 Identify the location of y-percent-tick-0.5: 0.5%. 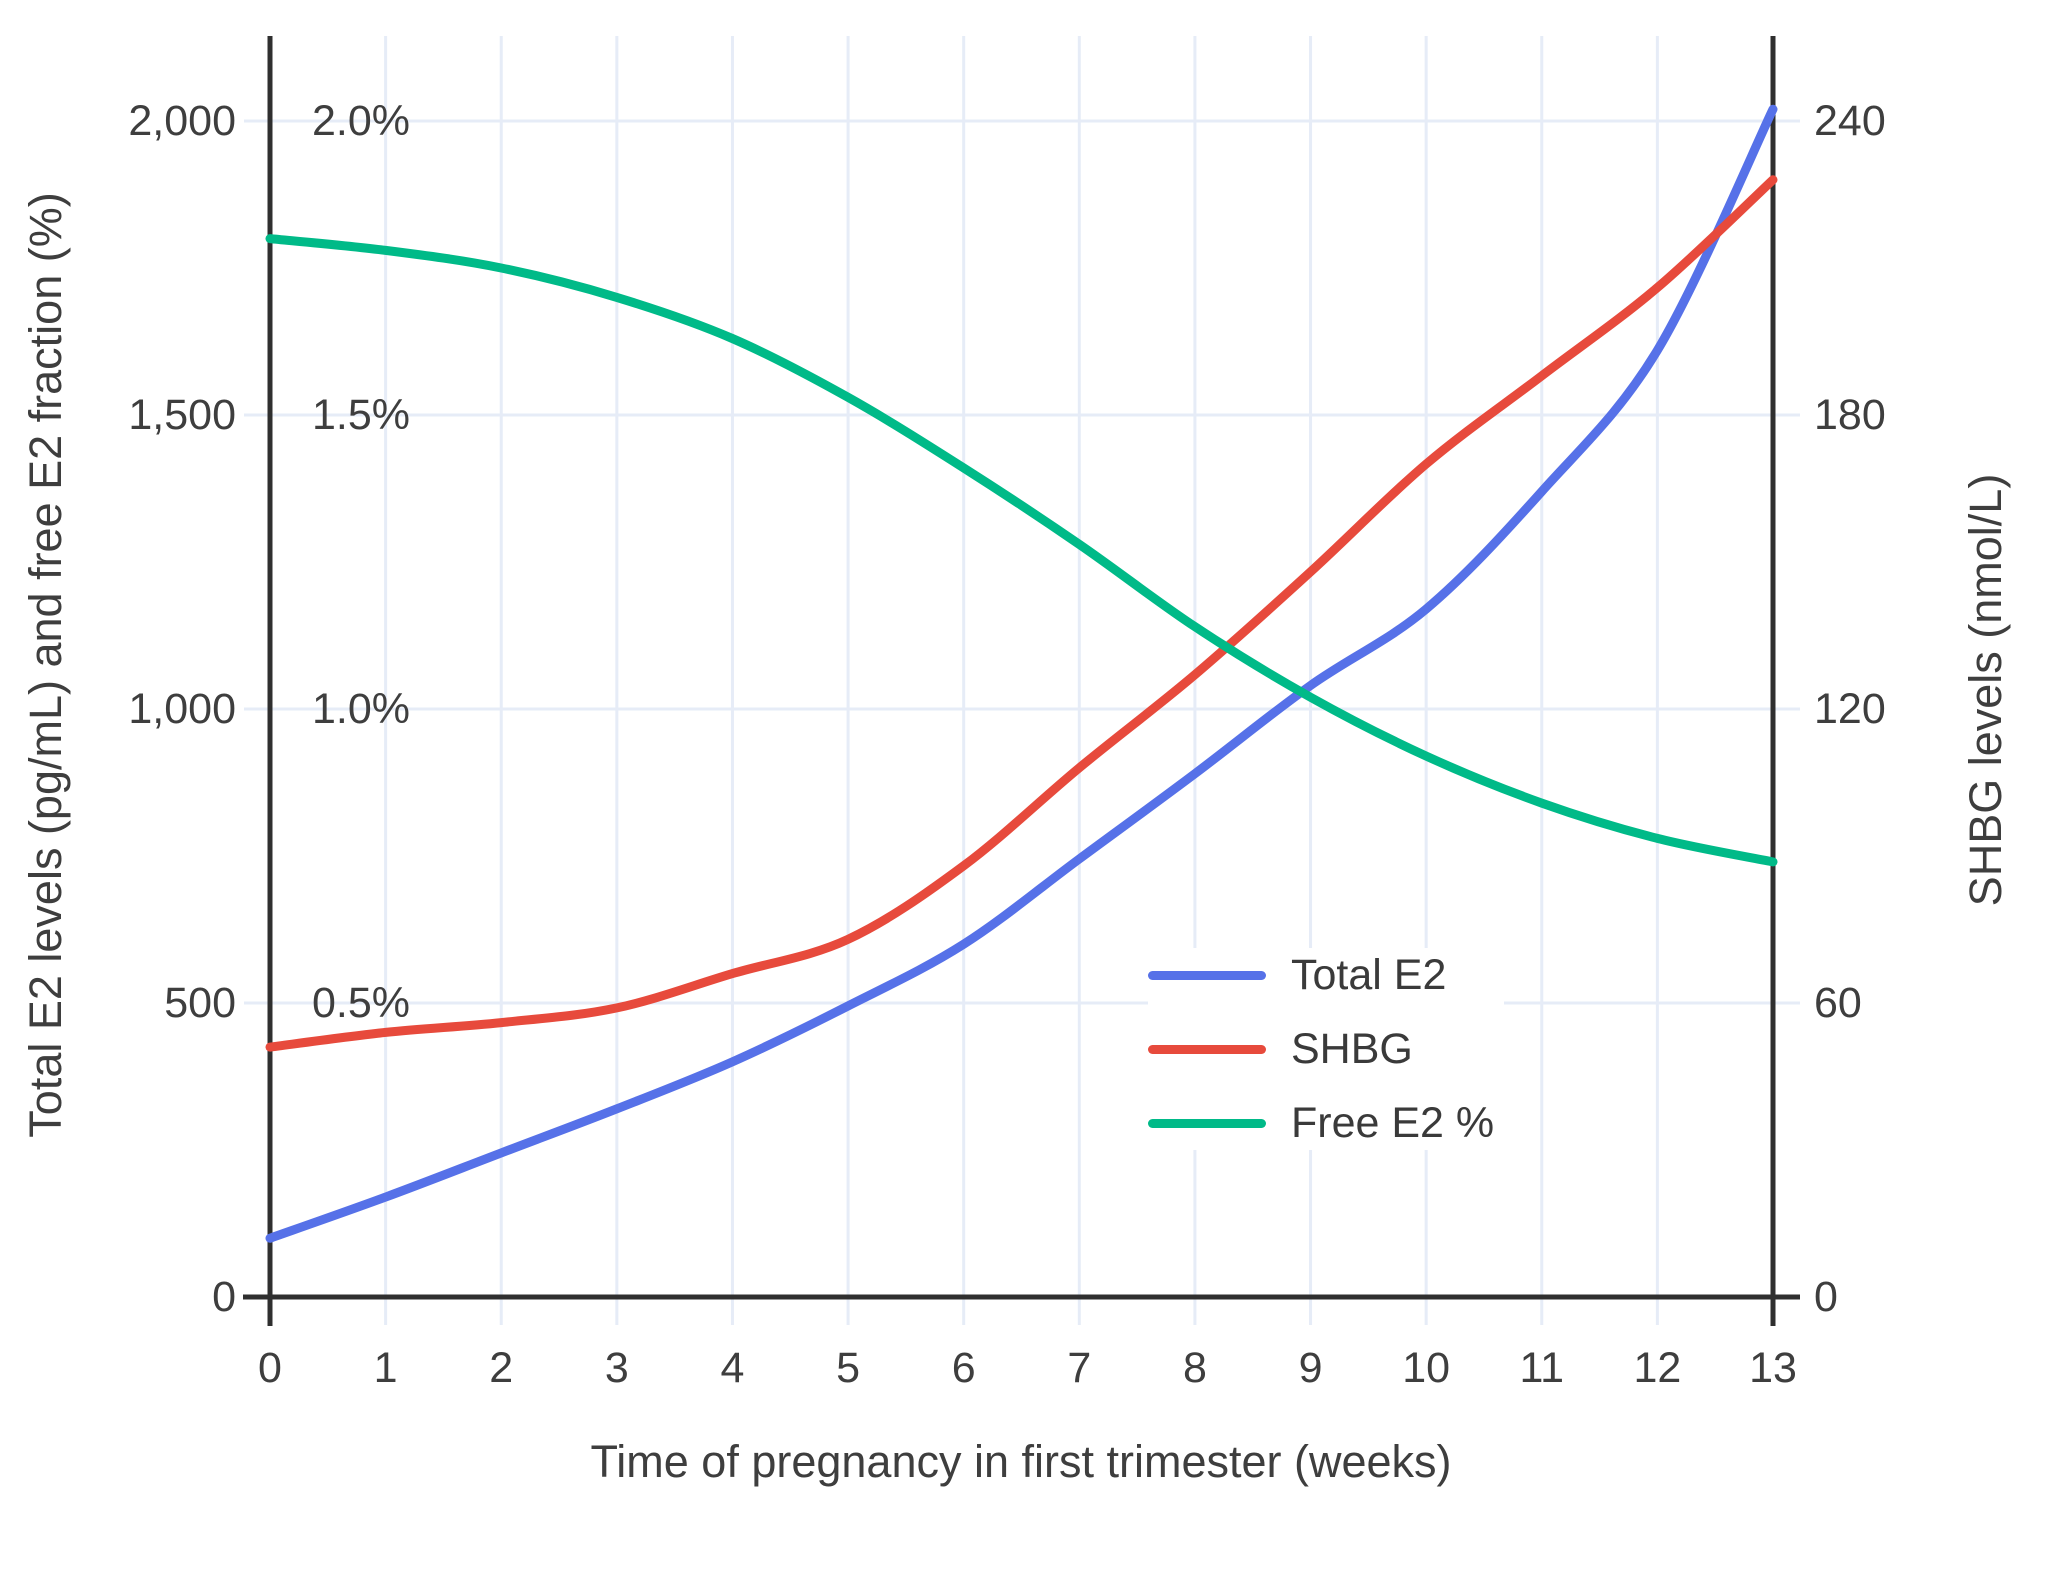
(361, 1003).